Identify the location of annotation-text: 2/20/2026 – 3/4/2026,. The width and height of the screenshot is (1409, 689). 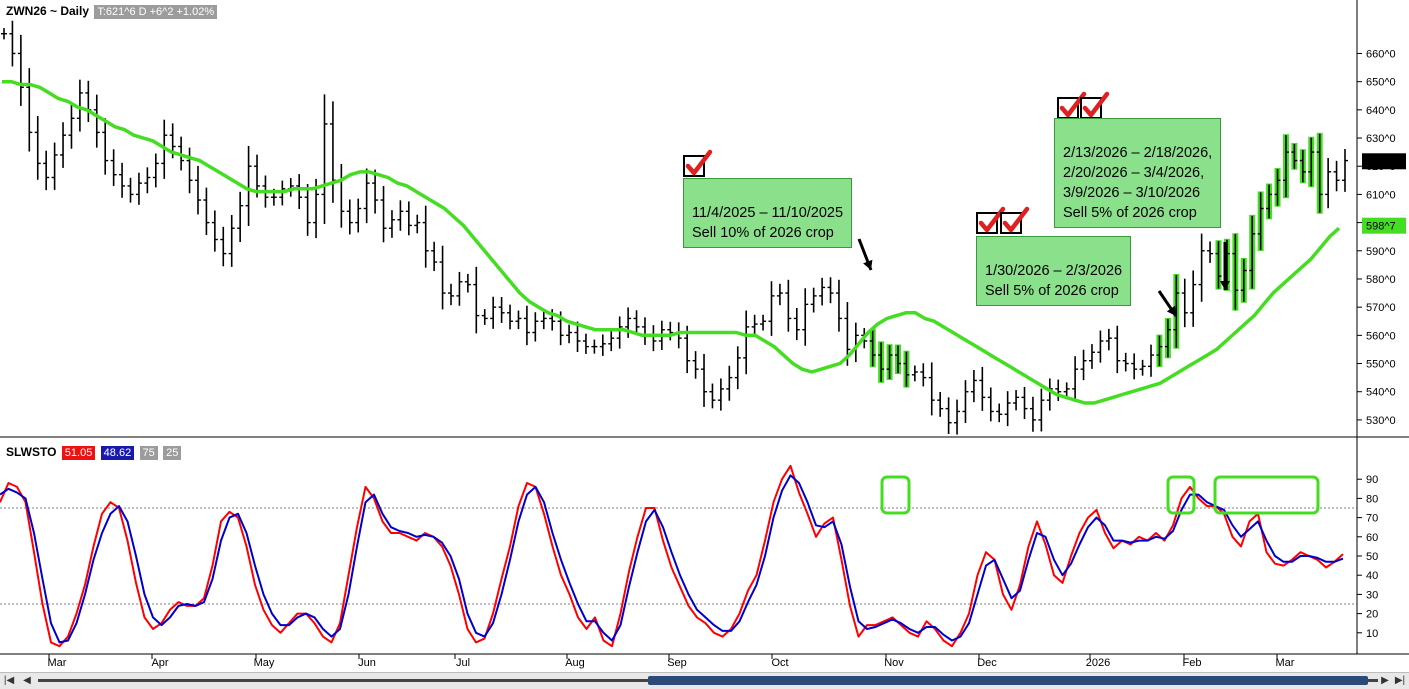
(1134, 173).